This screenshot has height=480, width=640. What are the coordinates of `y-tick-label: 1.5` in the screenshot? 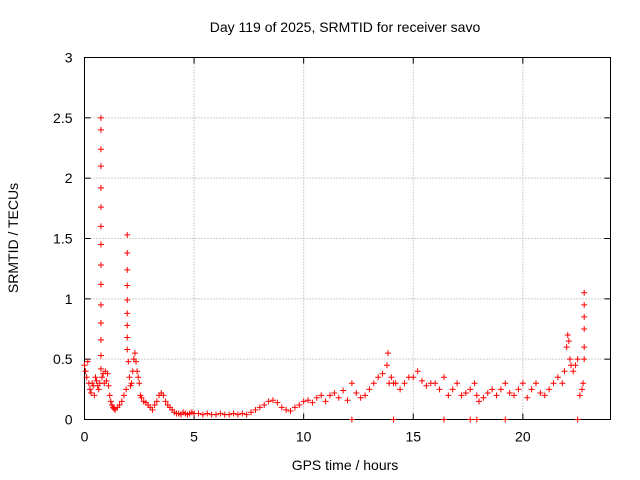 It's located at (63, 239).